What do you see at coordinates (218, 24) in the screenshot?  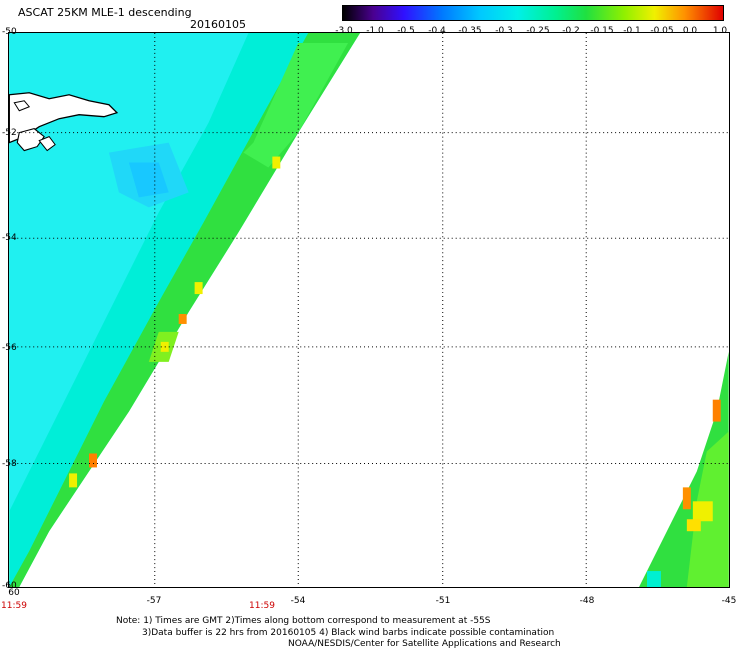 I see `map-date: 20160105` at bounding box center [218, 24].